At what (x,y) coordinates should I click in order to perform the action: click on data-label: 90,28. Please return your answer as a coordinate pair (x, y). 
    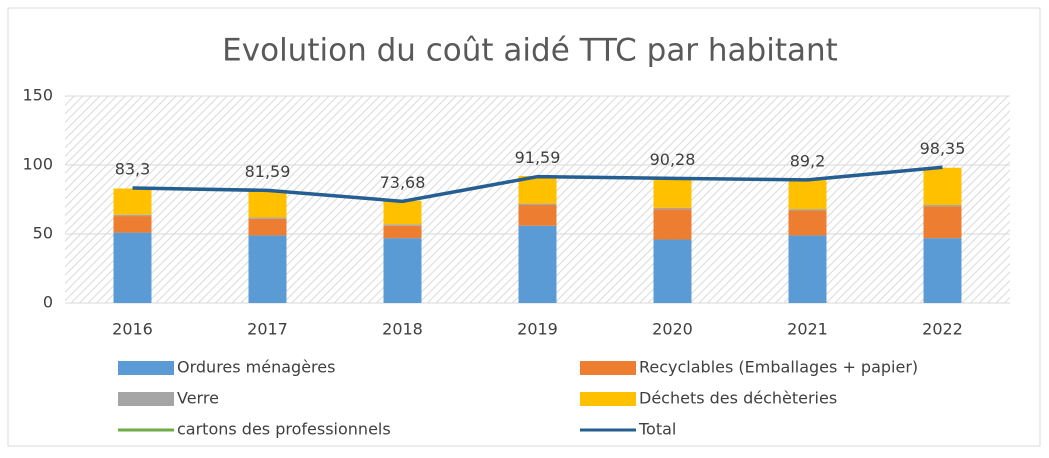
    Looking at the image, I should click on (673, 159).